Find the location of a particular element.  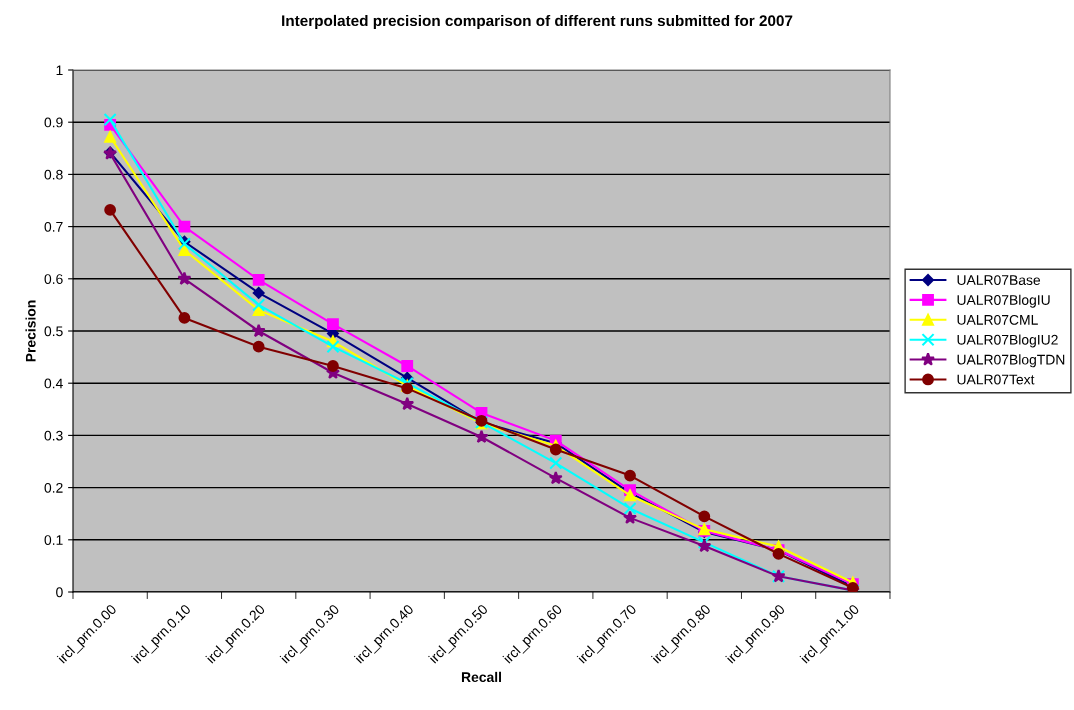

legend-label: UALR07BlogIU is located at coordinates (1003, 301).